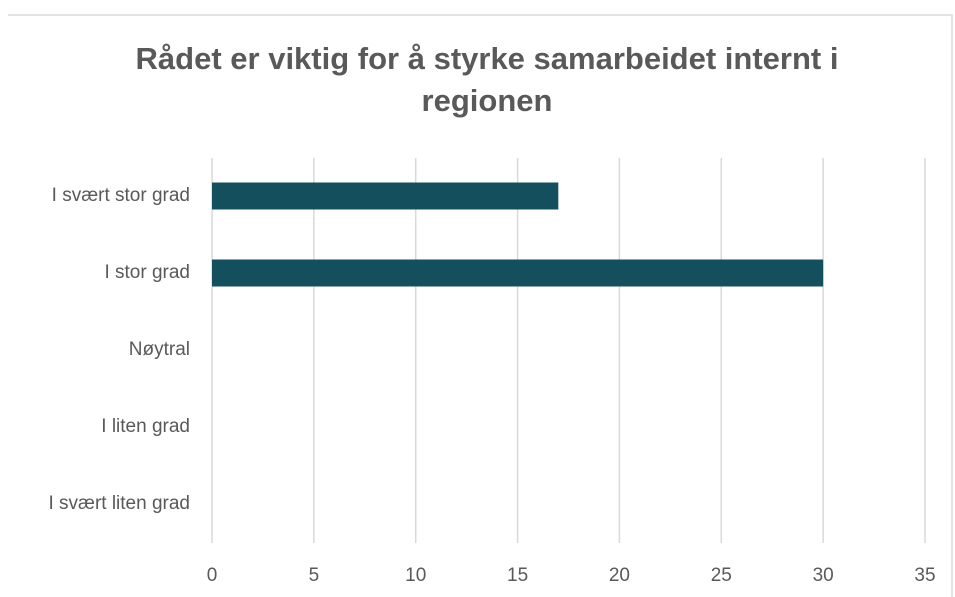 This screenshot has width=955, height=597. What do you see at coordinates (924, 575) in the screenshot?
I see `x-tick-label: 35` at bounding box center [924, 575].